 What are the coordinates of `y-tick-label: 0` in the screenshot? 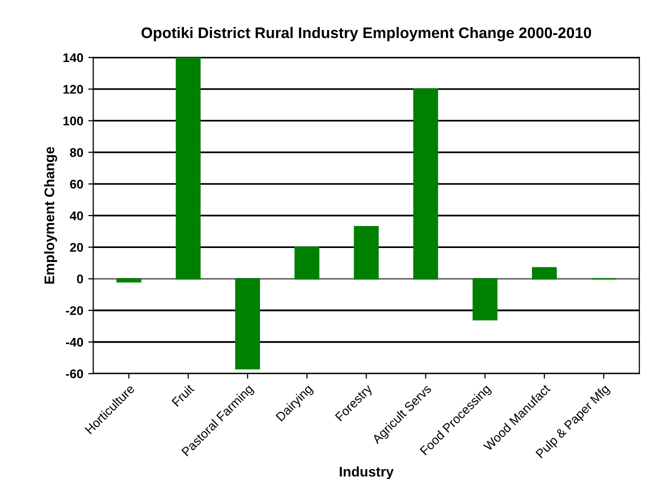 It's located at (80, 279).